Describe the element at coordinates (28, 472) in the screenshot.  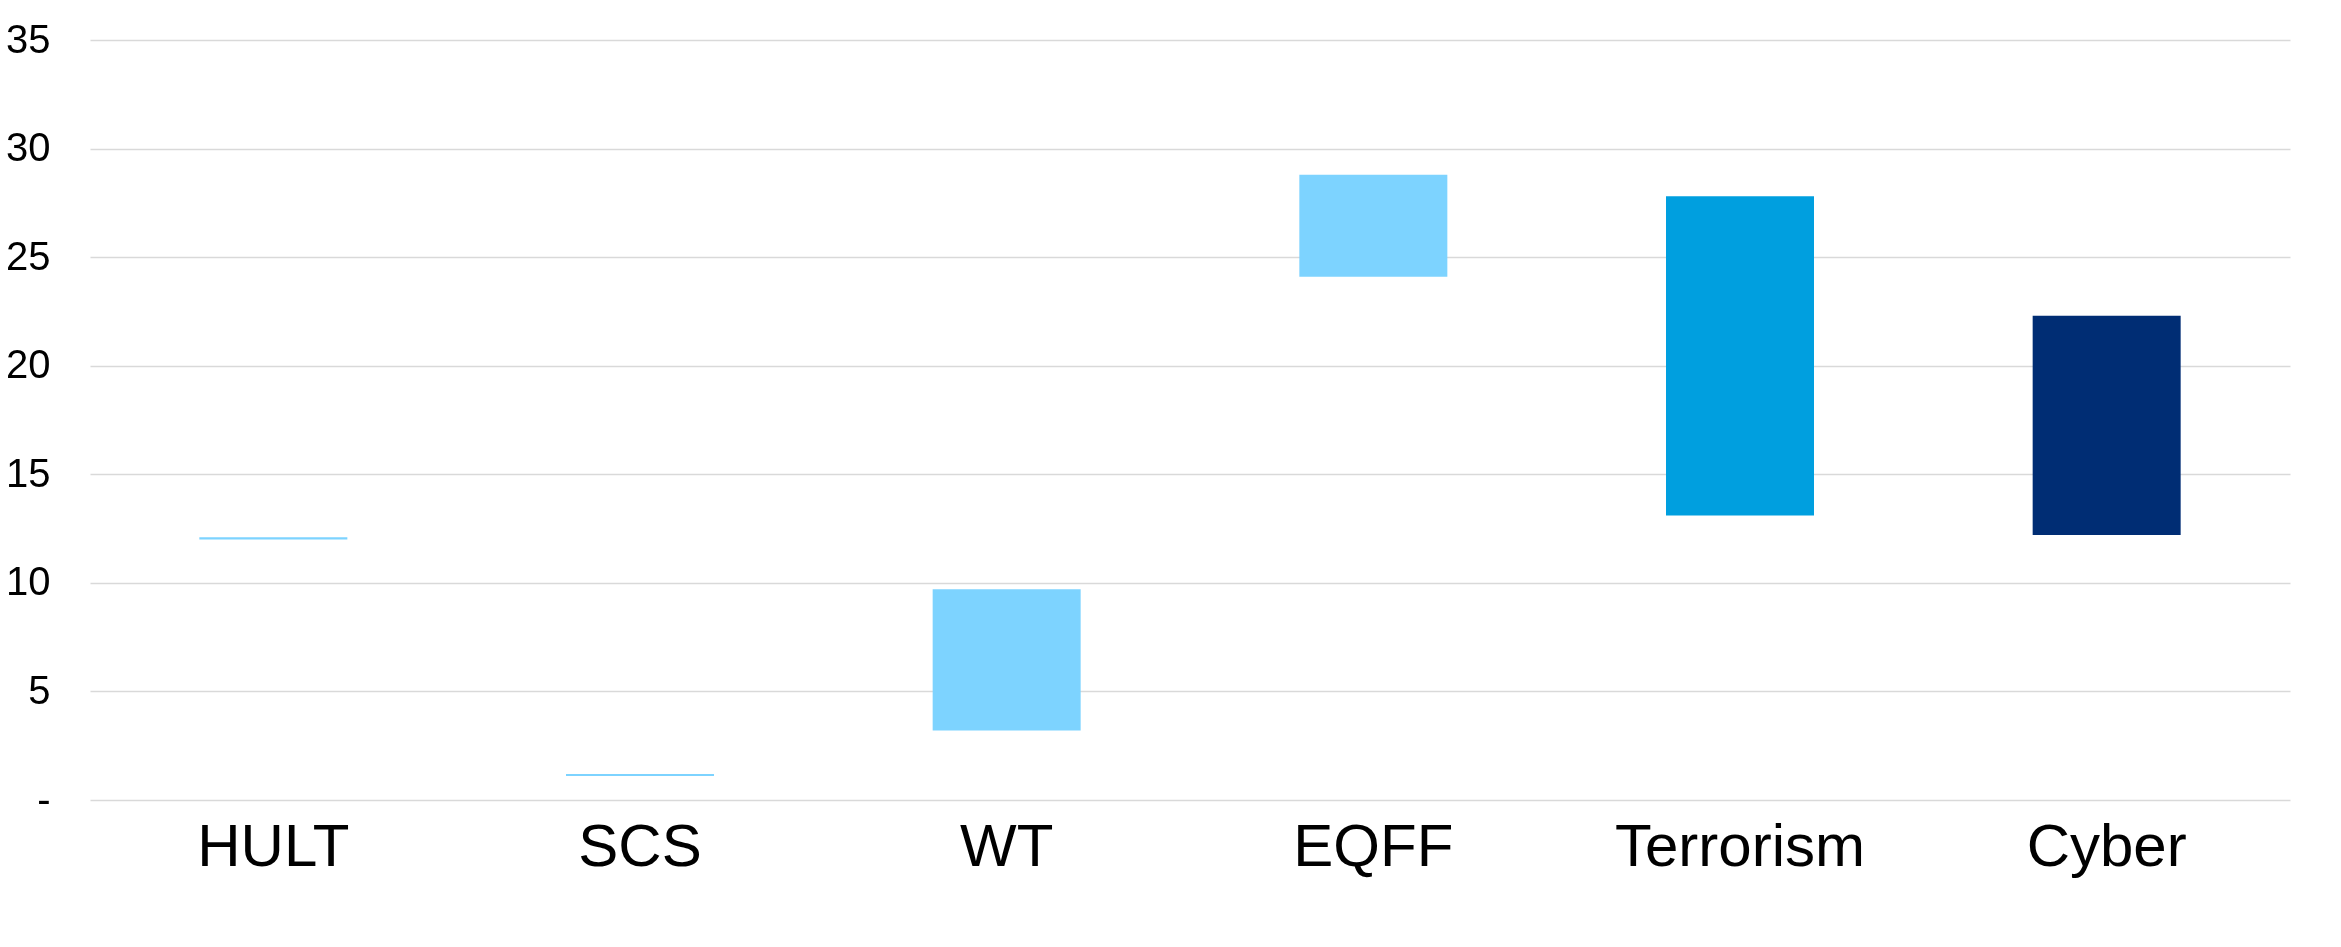
I see `y-tick-label: 15` at that location.